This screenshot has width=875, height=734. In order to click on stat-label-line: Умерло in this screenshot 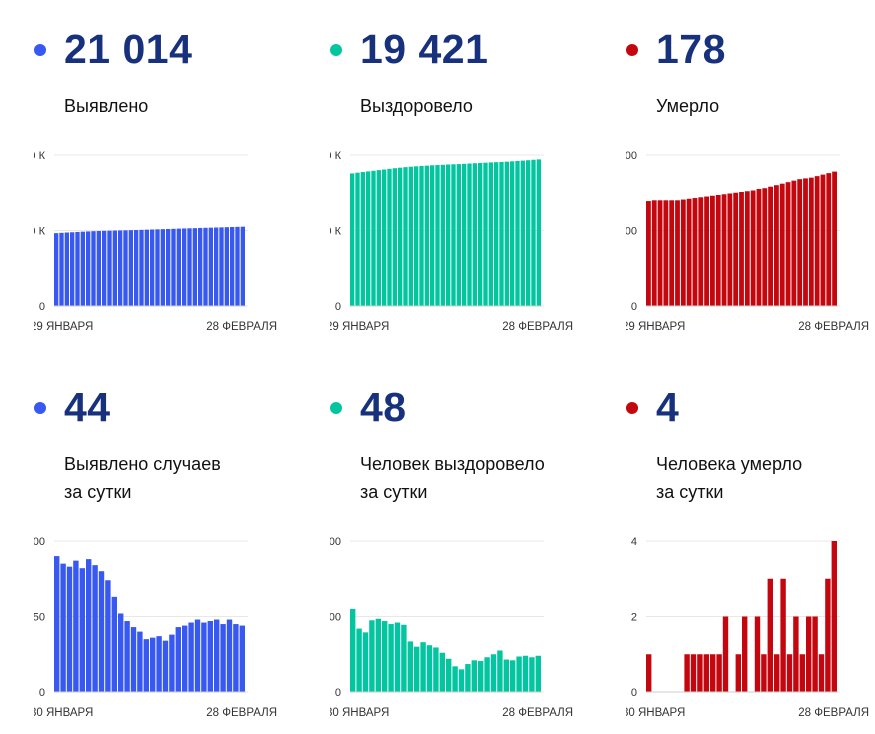, I will do `click(688, 106)`.